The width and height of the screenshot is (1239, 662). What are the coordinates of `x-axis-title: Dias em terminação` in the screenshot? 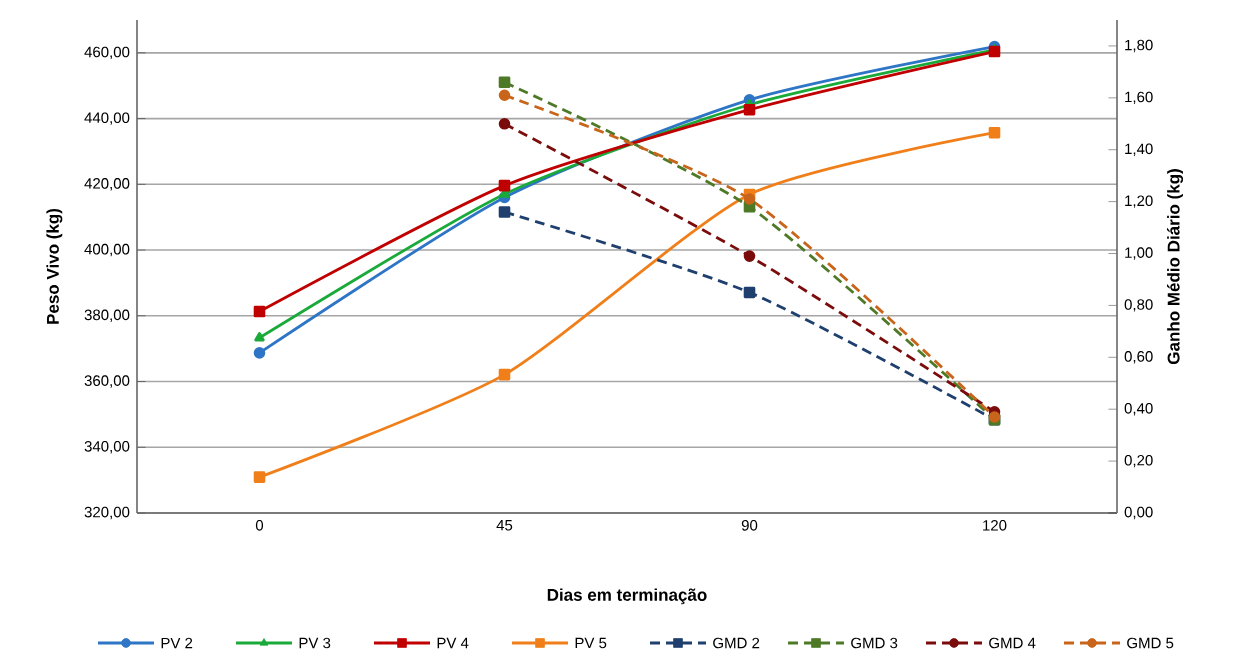 It's located at (627, 596).